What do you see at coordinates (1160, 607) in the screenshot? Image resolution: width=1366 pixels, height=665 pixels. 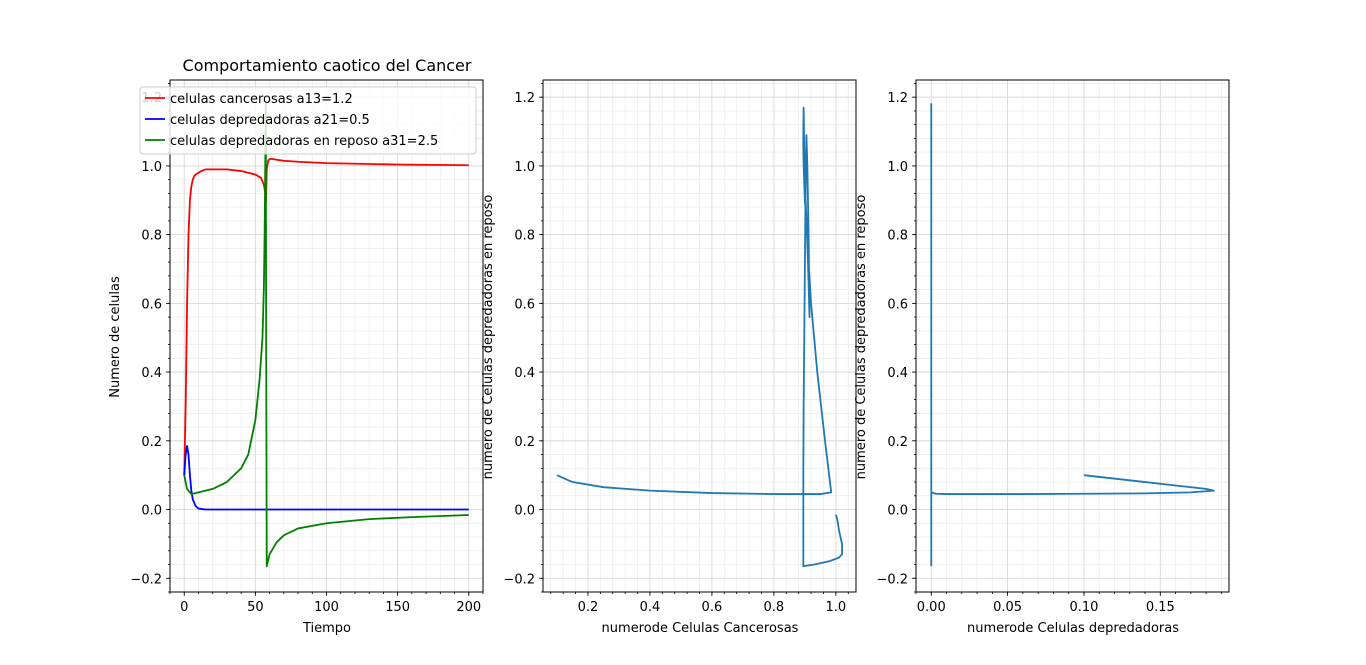 I see `x-tick-label: 0.15` at bounding box center [1160, 607].